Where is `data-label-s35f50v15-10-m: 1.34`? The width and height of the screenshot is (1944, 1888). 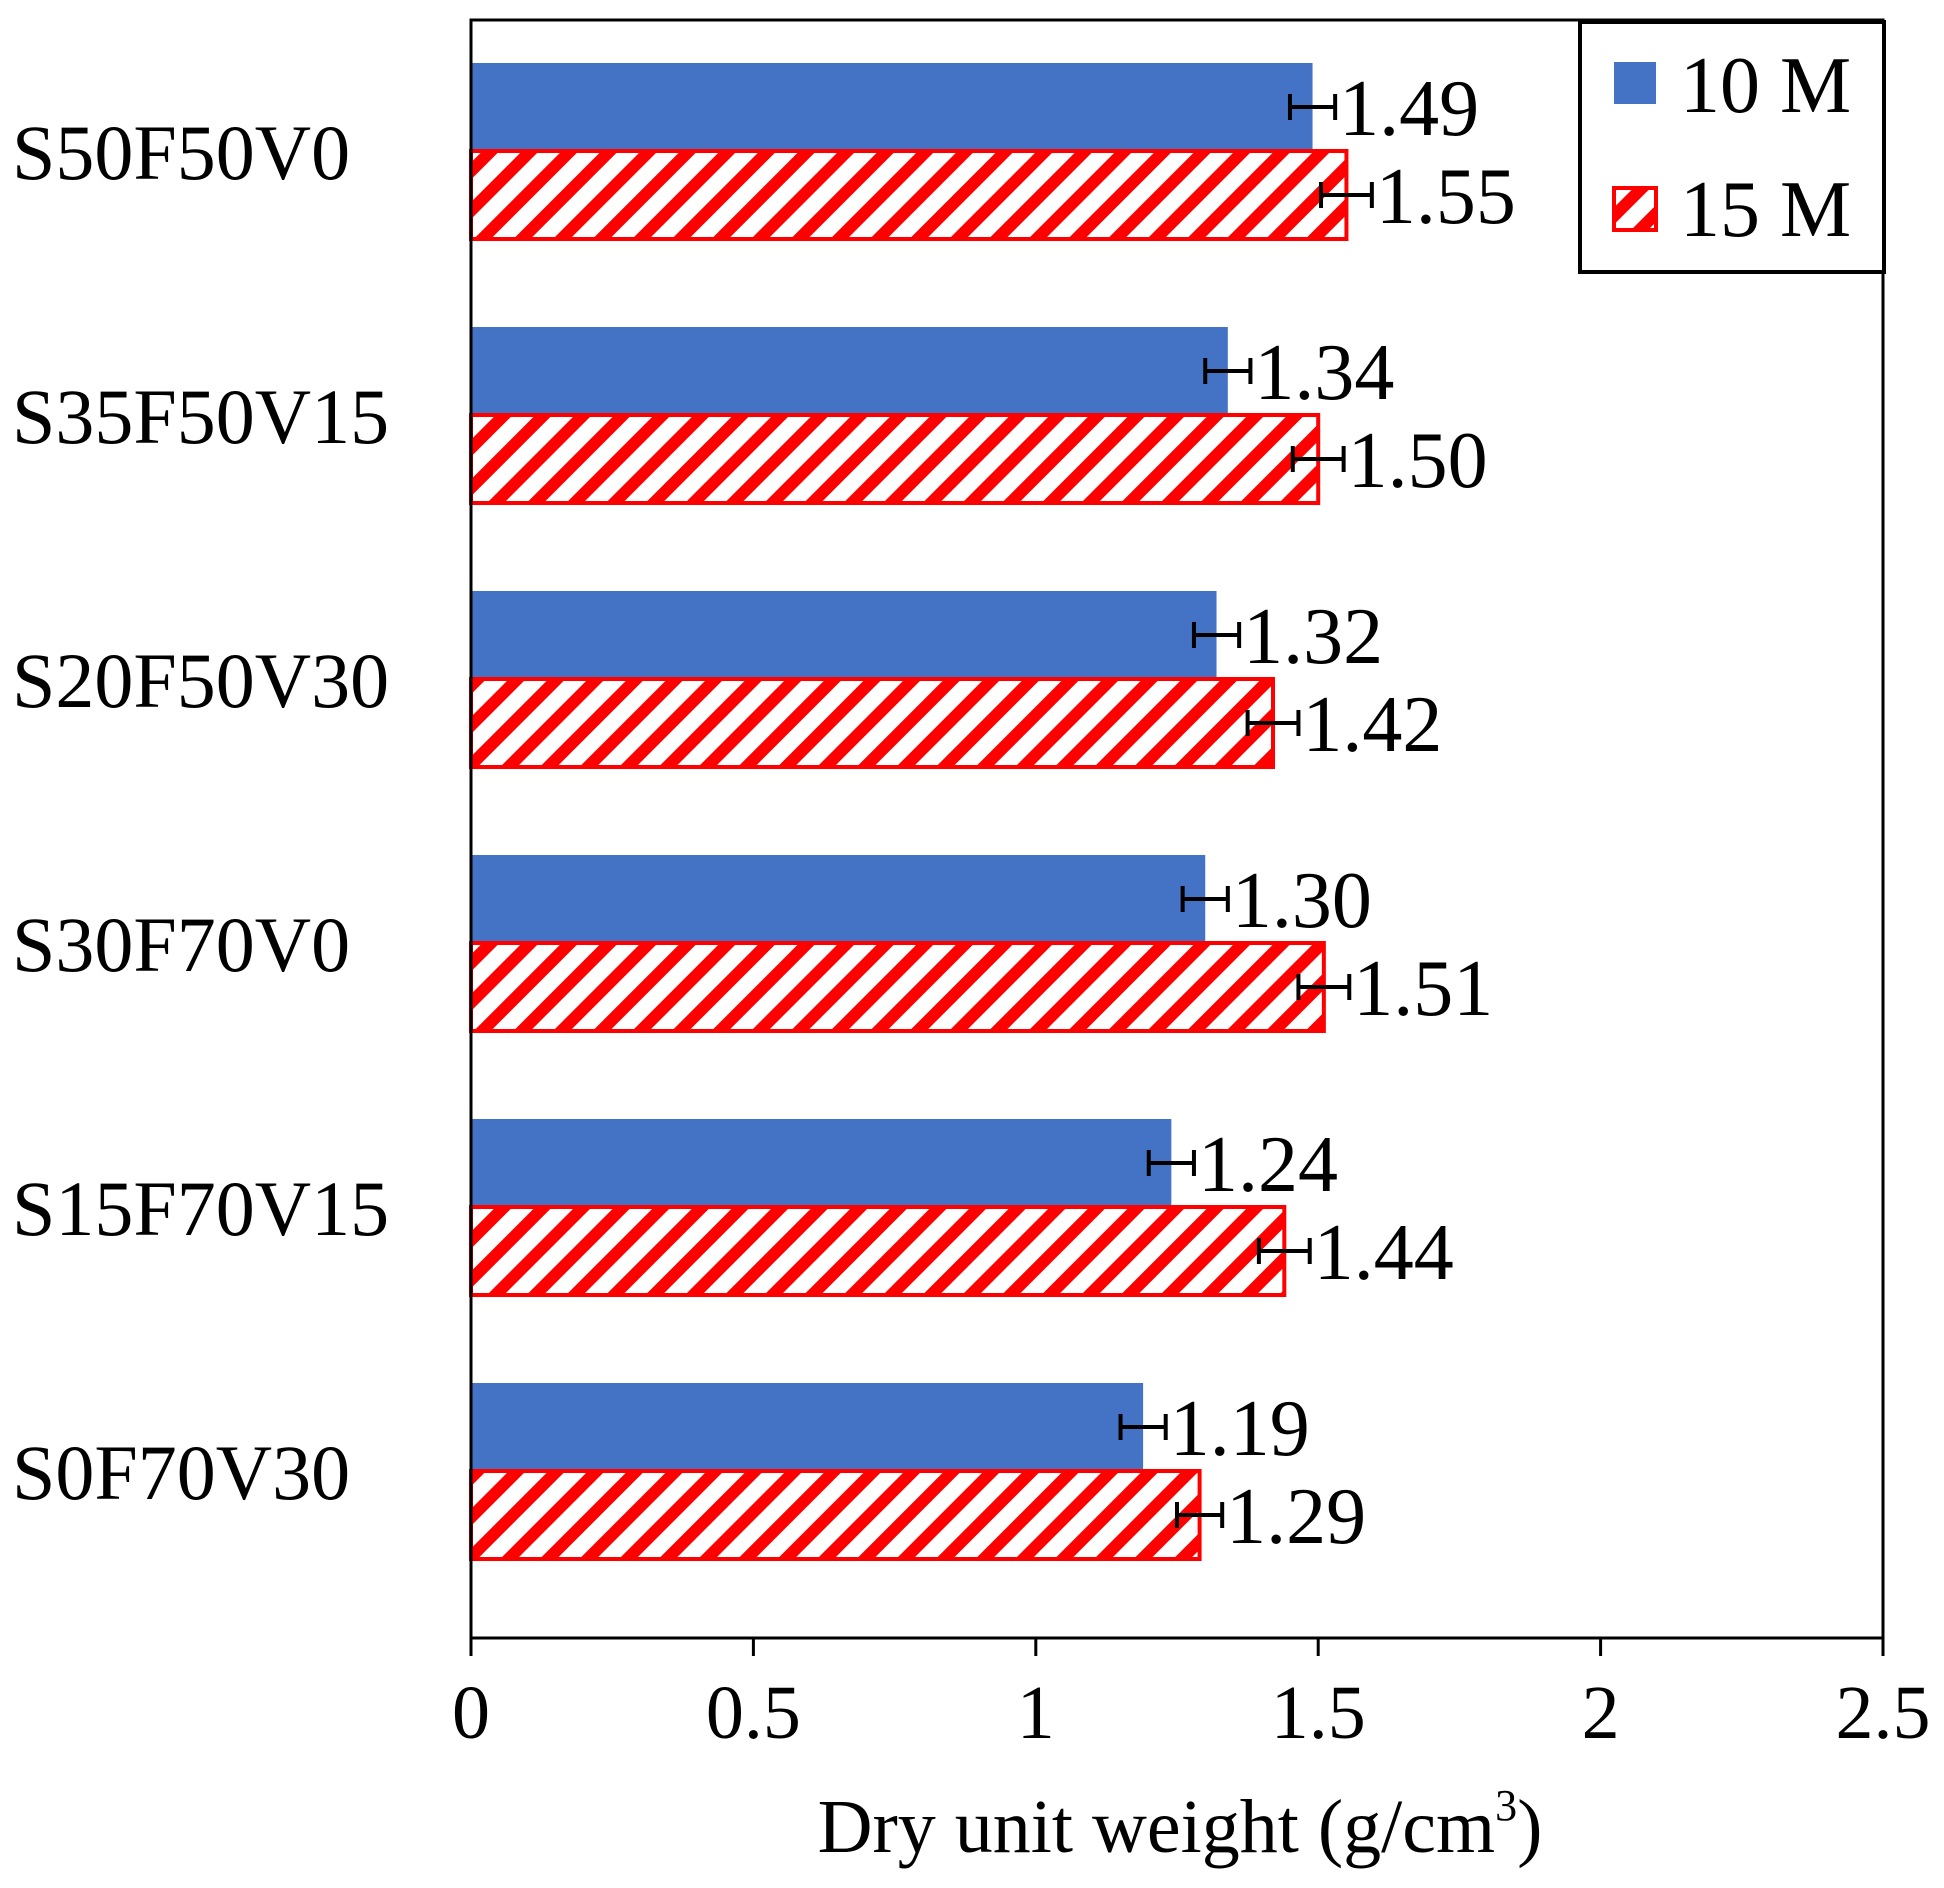
data-label-s35f50v15-10-m: 1.34 is located at coordinates (1324, 373).